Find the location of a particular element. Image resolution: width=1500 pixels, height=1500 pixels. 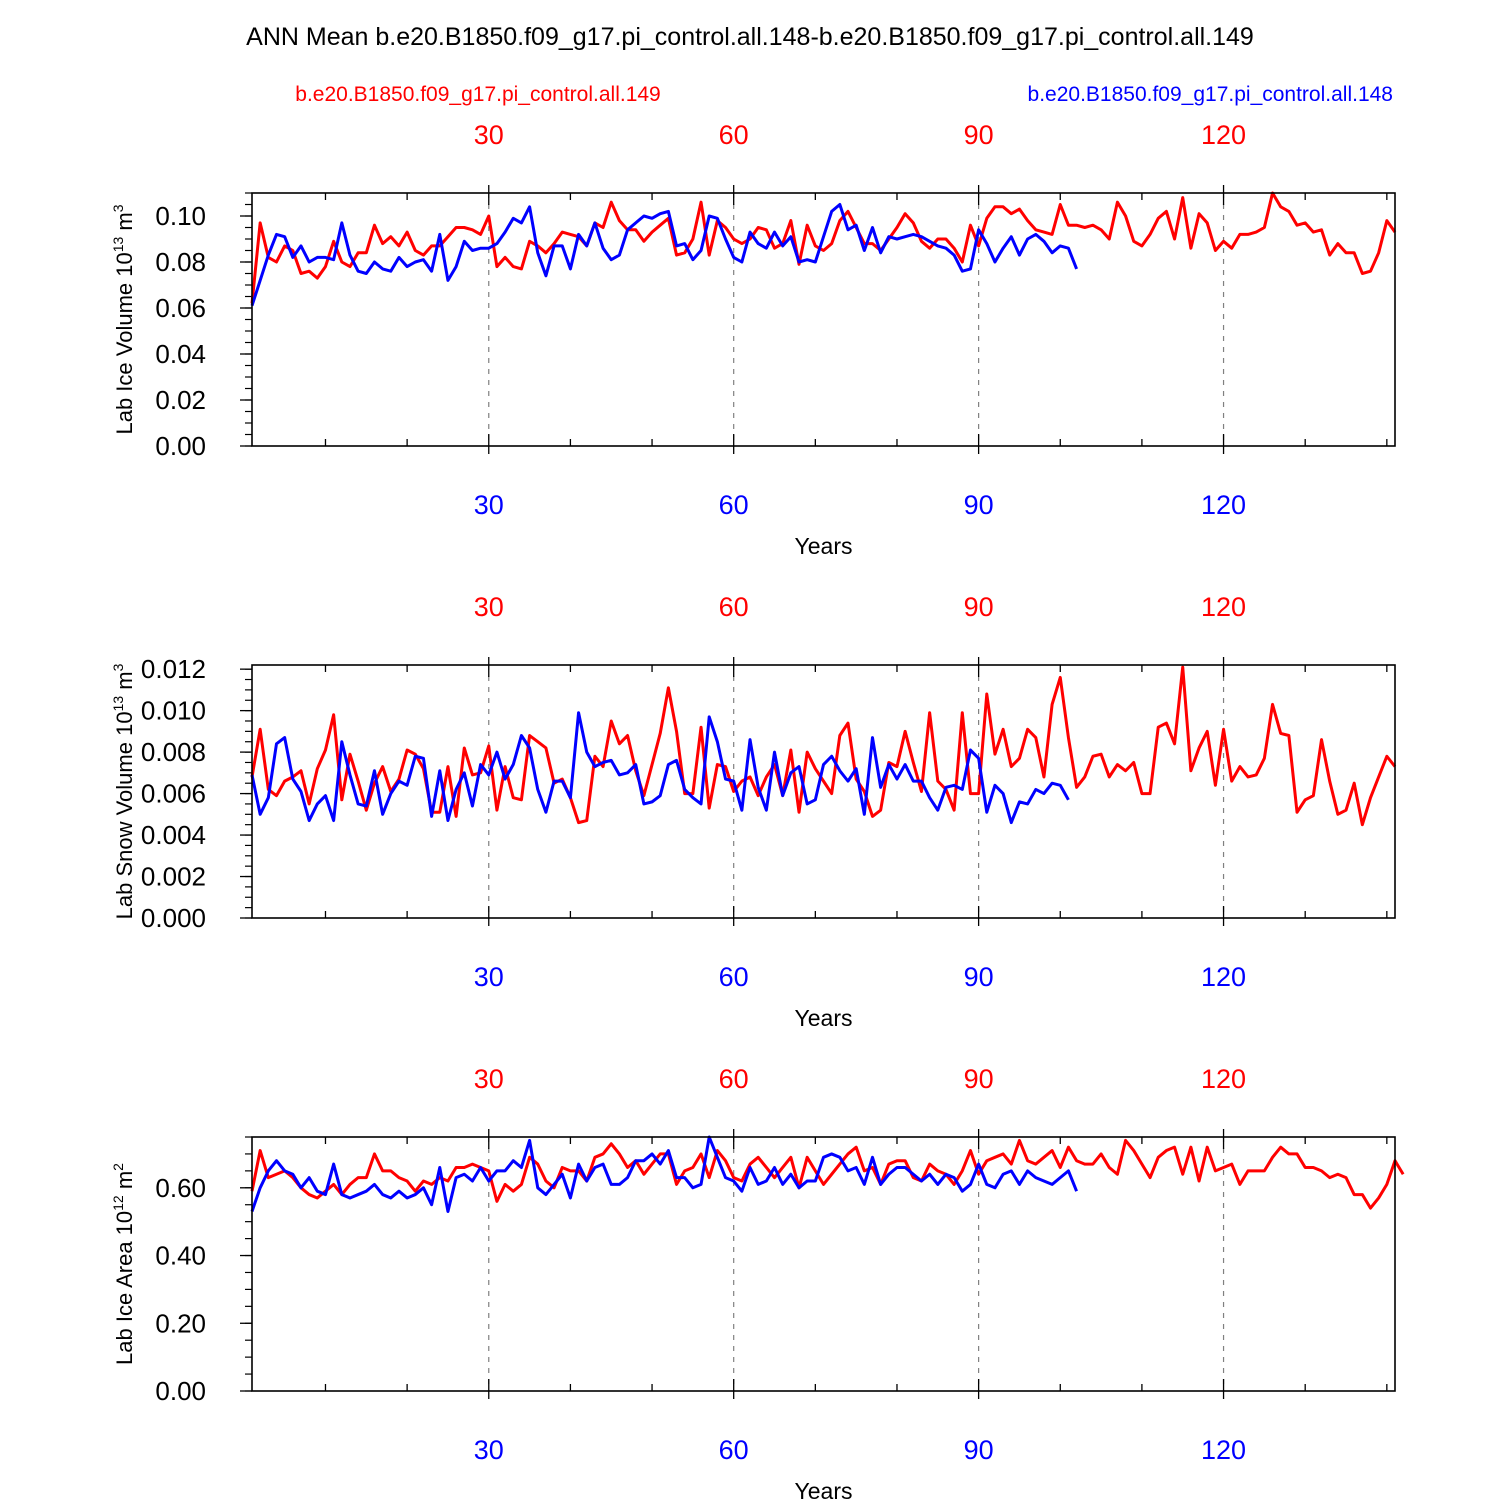

y-tick-label: 0.40 is located at coordinates (180, 1256).